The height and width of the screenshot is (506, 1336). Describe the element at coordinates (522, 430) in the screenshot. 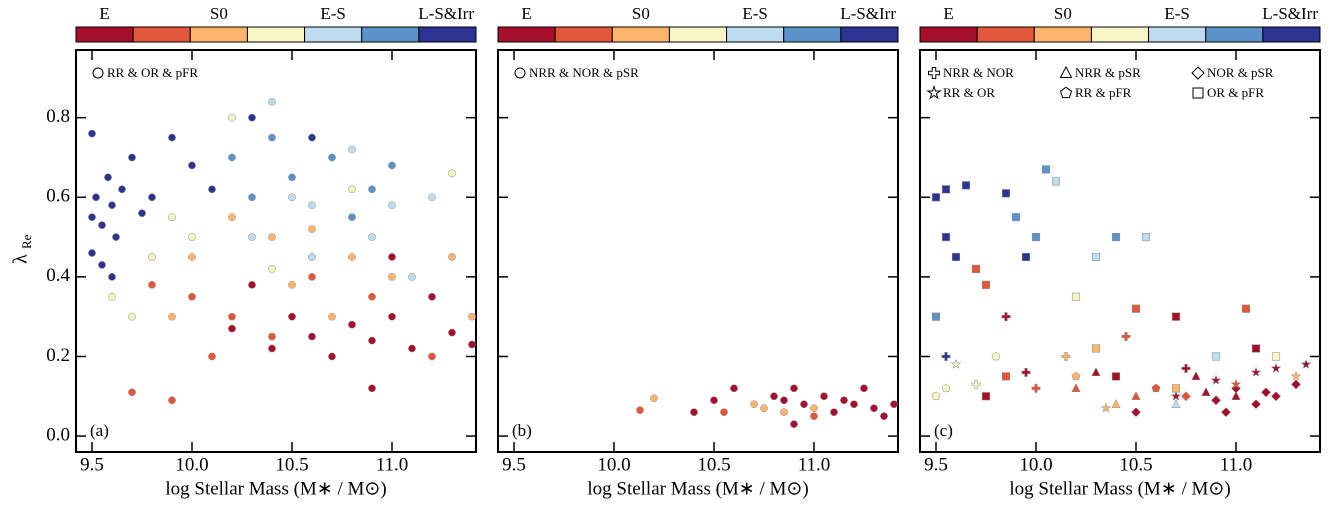

I see `panel-label: (b)` at that location.